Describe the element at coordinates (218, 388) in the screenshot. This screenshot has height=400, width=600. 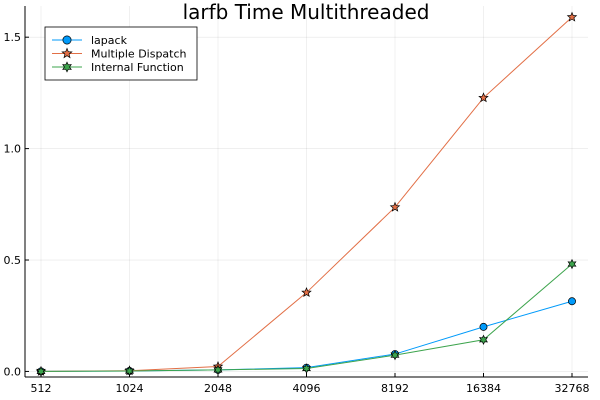
I see `x-tick-label: 2048` at that location.